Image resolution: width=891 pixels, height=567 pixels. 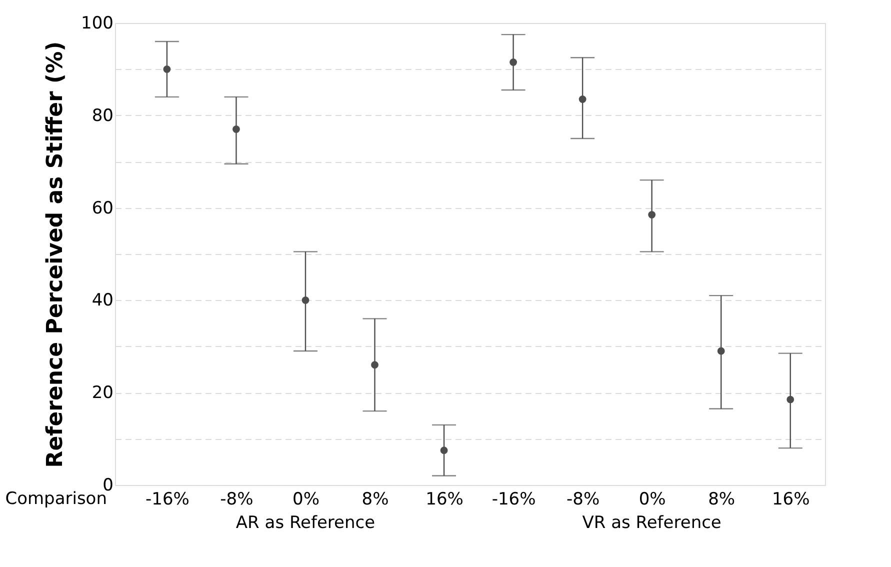 I want to click on y-tick-label: 60, so click(x=103, y=208).